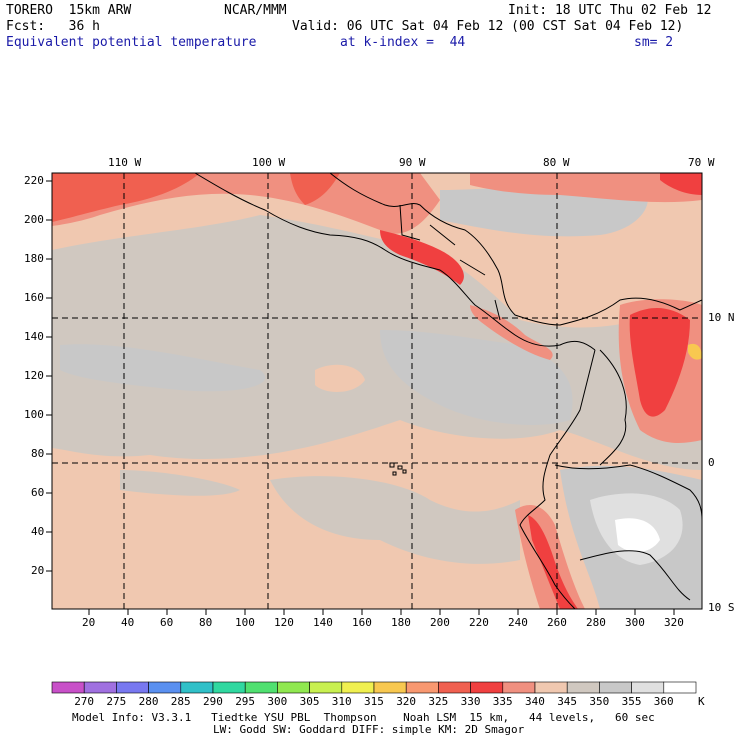 This screenshot has width=740, height=740. What do you see at coordinates (128, 622) in the screenshot?
I see `x-tick-label: 40` at bounding box center [128, 622].